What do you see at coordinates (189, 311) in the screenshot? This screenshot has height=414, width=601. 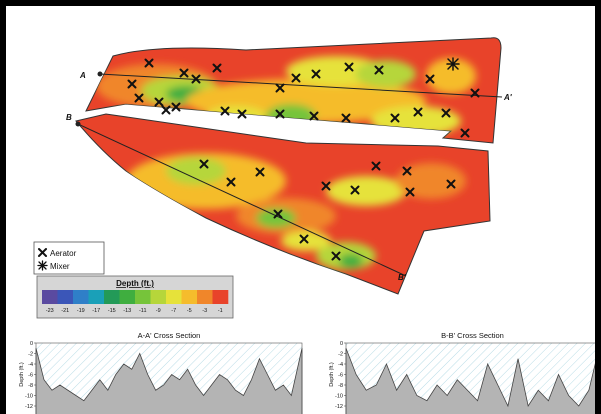 I see `depth-tick-label: -5` at bounding box center [189, 311].